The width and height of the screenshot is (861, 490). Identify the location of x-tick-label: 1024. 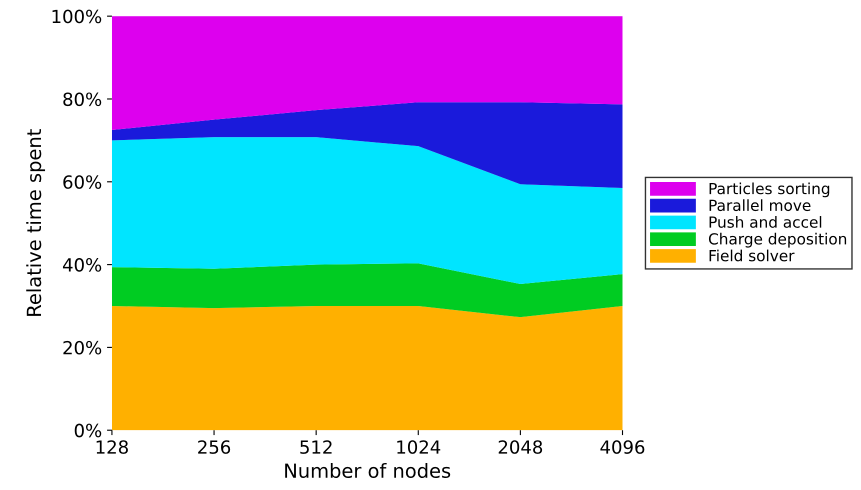
(418, 447).